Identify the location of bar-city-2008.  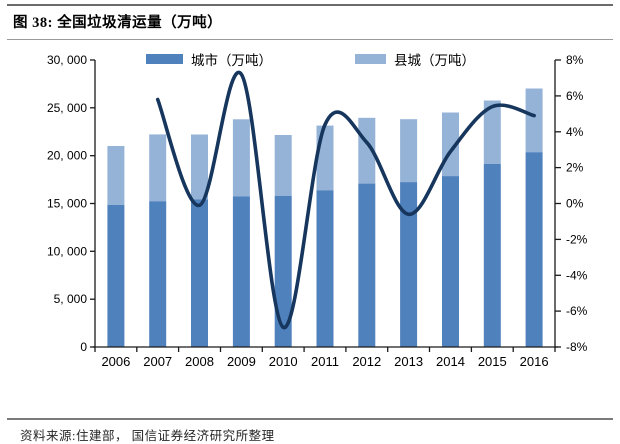
(199, 273).